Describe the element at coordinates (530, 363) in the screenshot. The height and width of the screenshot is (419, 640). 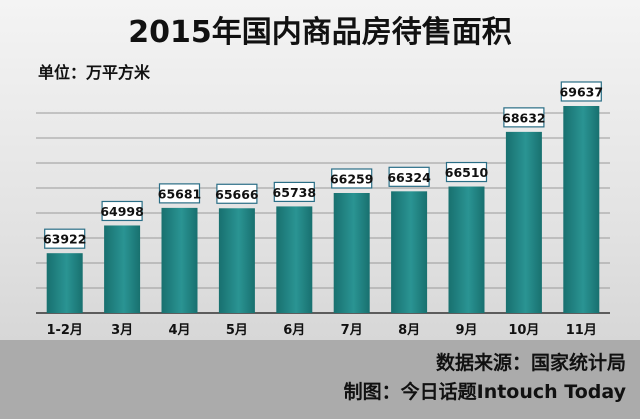
I see `source-text: 数据来源：国家统计局` at that location.